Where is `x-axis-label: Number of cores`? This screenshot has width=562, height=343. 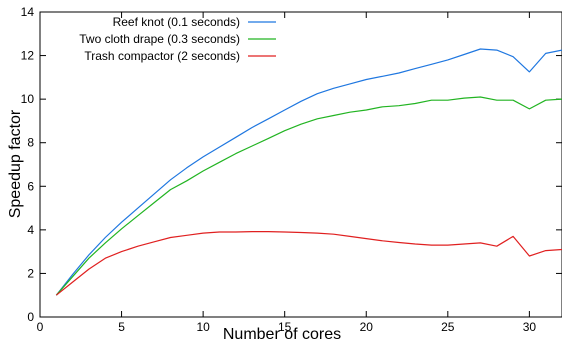 x-axis-label: Number of cores is located at coordinates (282, 334).